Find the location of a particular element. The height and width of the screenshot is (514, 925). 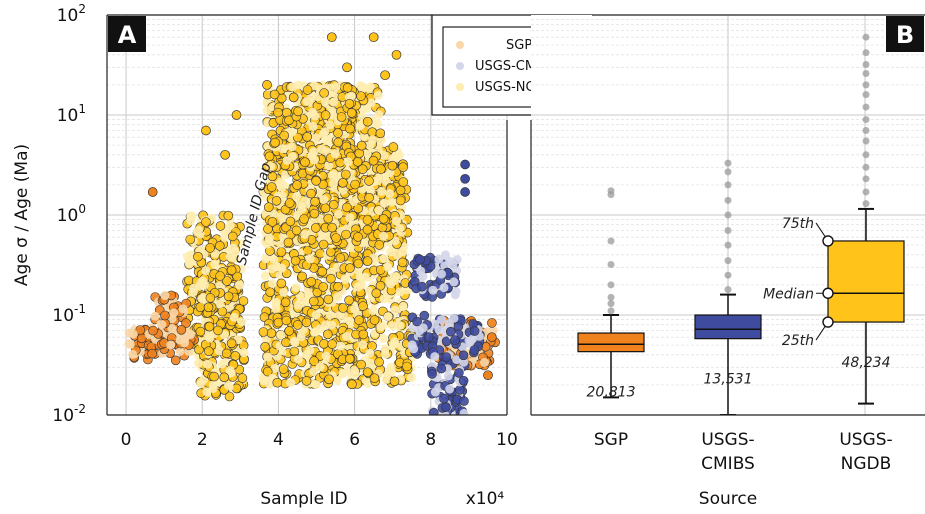

annotation-marker-median is located at coordinates (828, 293).